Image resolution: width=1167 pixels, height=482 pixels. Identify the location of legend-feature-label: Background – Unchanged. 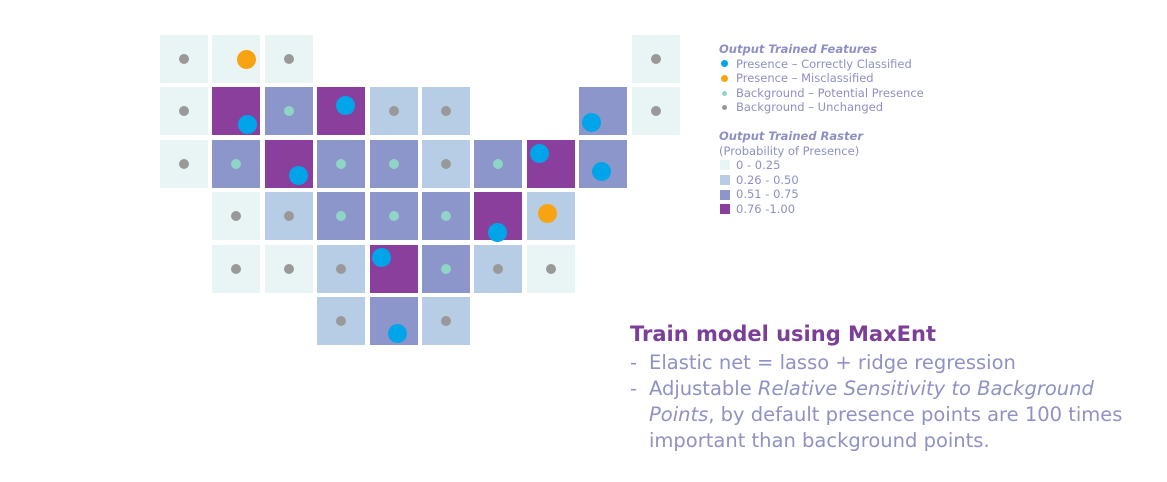
(809, 107).